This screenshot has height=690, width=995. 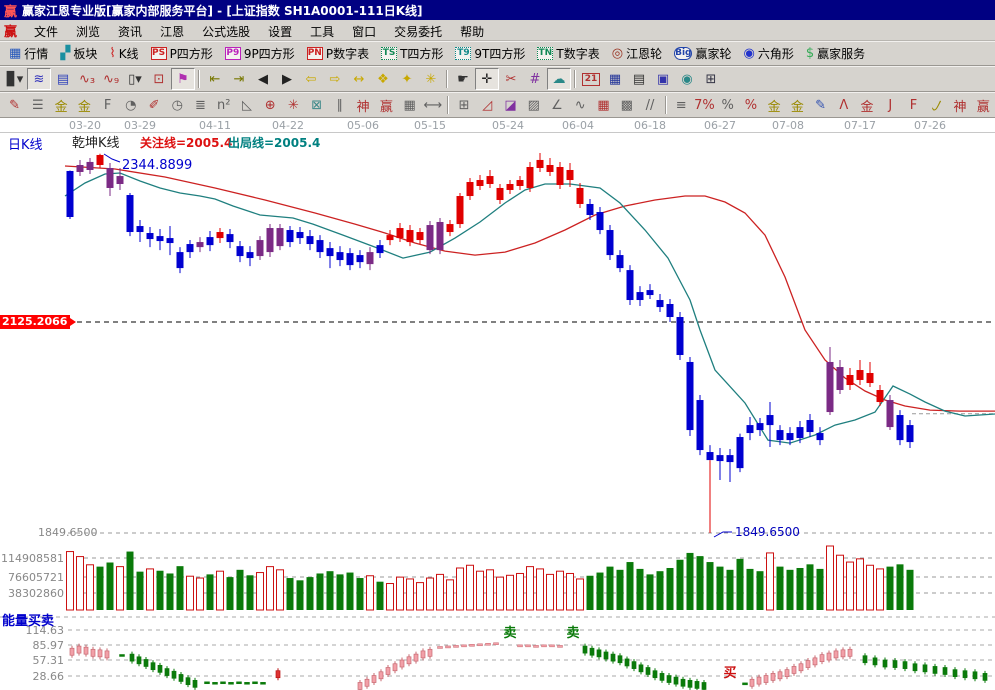 What do you see at coordinates (533, 105) in the screenshot?
I see `fan-box-button: ▨` at bounding box center [533, 105].